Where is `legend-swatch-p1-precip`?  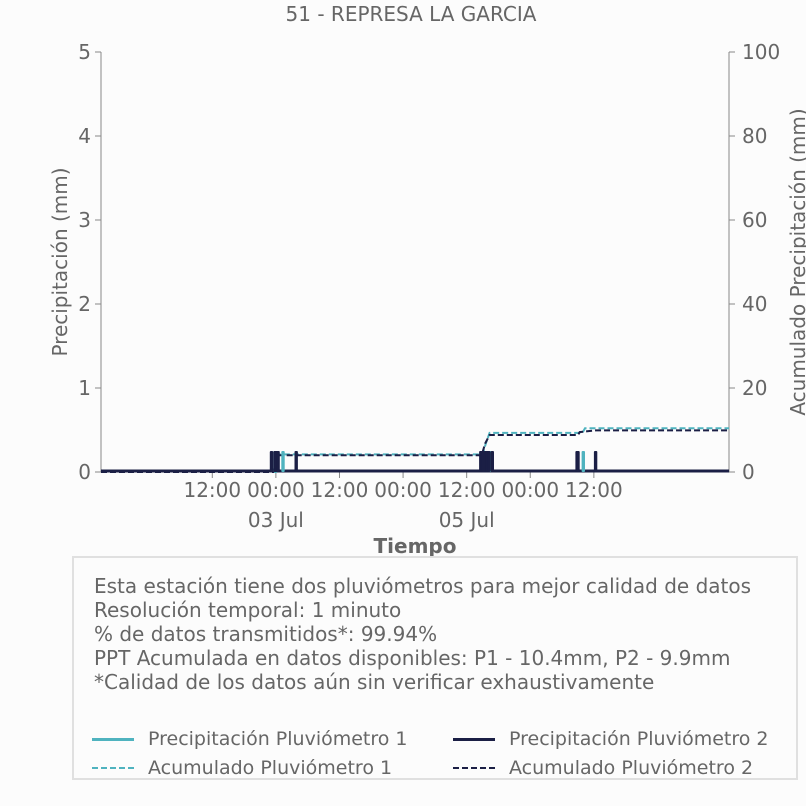 legend-swatch-p1-precip is located at coordinates (113, 739).